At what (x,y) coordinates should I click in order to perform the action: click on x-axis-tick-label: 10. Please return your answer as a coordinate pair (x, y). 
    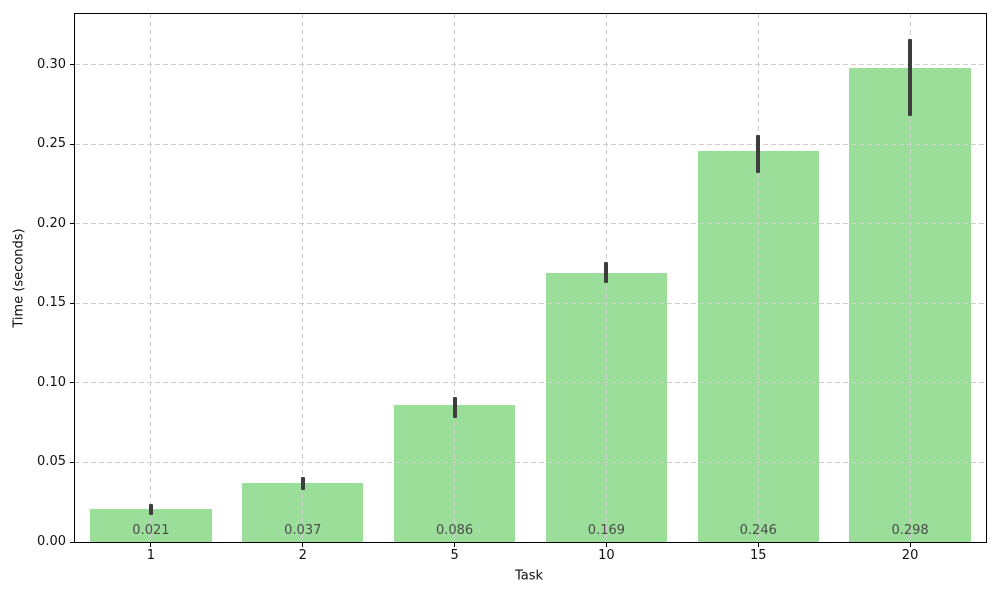
    Looking at the image, I should click on (606, 555).